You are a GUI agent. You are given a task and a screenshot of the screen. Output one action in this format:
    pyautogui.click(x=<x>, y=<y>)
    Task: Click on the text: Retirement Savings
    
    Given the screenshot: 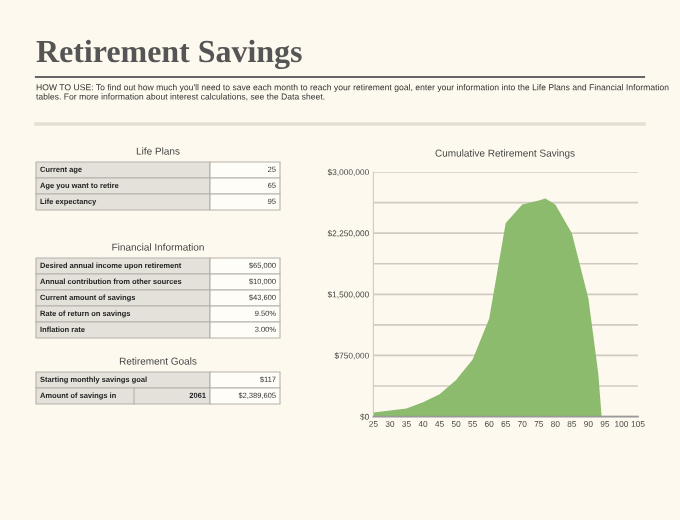 What is the action you would take?
    pyautogui.click(x=169, y=54)
    